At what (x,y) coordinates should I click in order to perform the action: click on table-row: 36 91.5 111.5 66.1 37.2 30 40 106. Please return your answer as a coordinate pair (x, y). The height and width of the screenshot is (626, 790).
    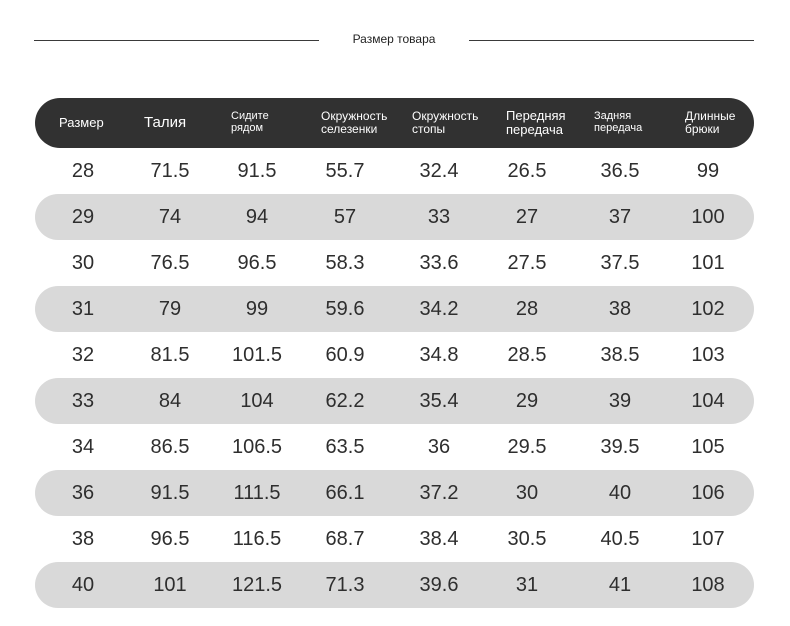
    Looking at the image, I should click on (394, 493).